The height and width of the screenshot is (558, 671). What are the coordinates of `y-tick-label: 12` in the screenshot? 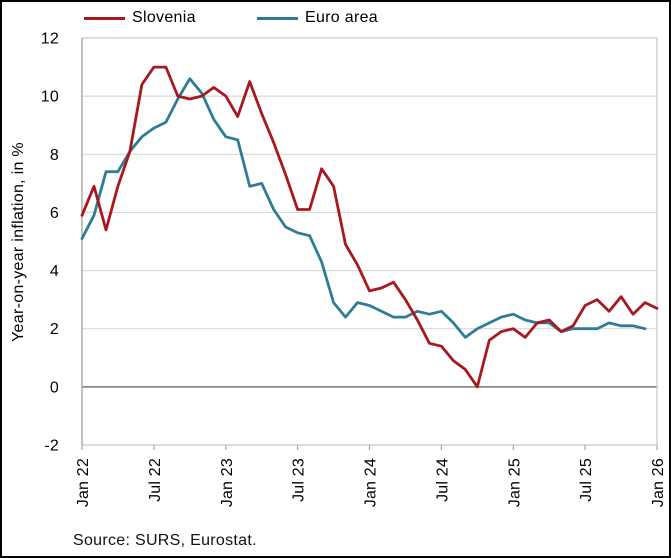 It's located at (50, 39).